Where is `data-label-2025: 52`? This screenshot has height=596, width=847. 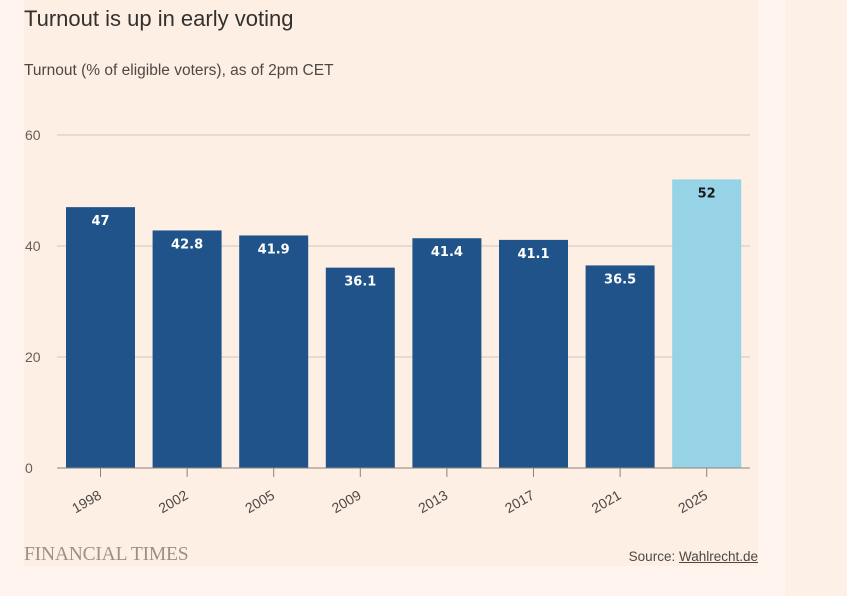 data-label-2025: 52 is located at coordinates (707, 193).